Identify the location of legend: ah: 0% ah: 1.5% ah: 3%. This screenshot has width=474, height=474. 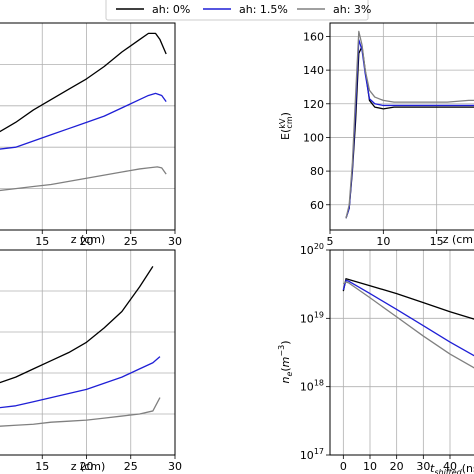
(238, 10).